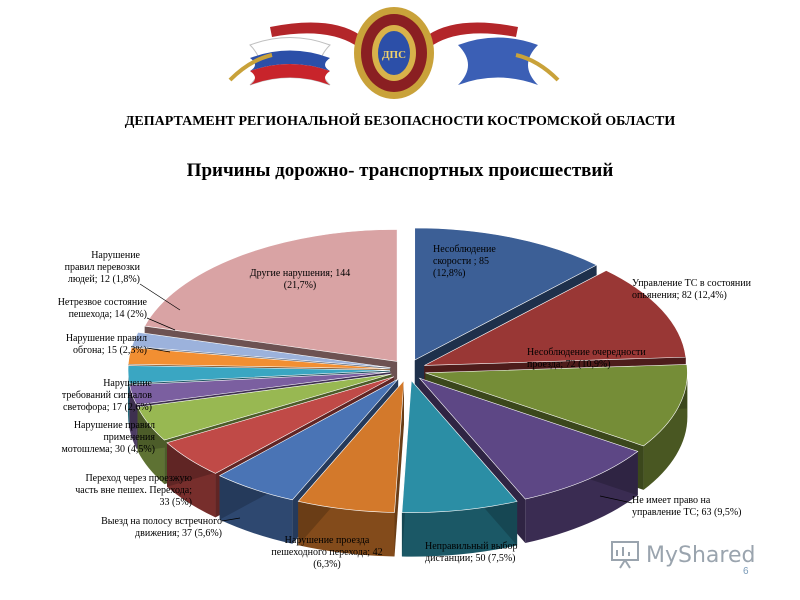 The image size is (800, 600). What do you see at coordinates (103, 308) in the screenshot?
I see `slice-label: Нетрезвое состояние пешехода; 14 (2%)` at bounding box center [103, 308].